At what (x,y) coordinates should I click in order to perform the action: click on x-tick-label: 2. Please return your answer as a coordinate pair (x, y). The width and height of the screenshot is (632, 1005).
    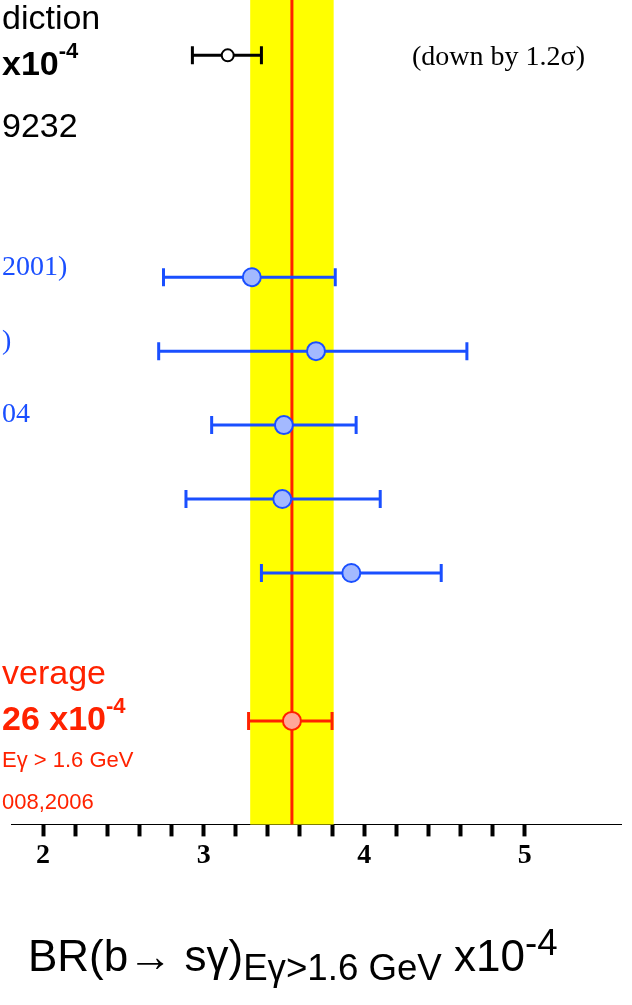
    Looking at the image, I should click on (43, 854).